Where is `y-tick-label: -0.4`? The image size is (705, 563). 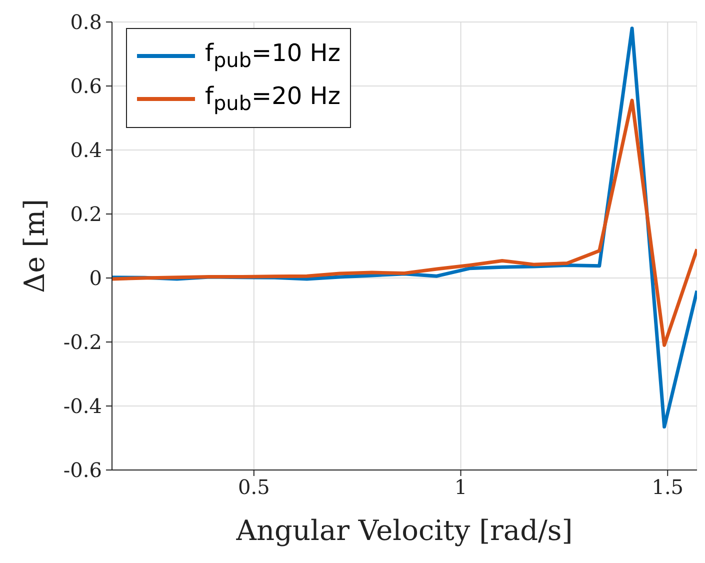
y-tick-label: -0.4 is located at coordinates (82, 406).